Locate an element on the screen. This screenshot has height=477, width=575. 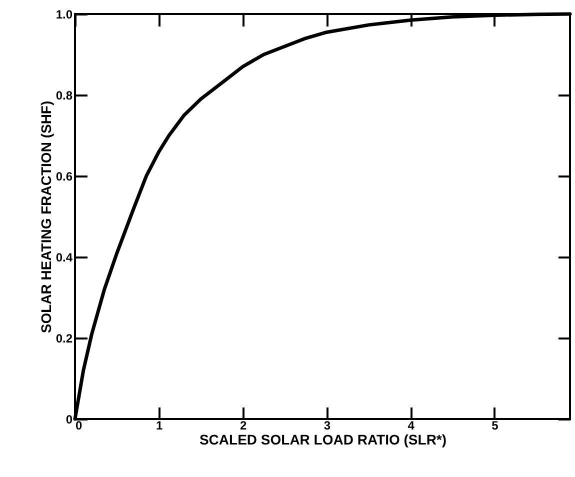
x-tick-label: 0 is located at coordinates (79, 425).